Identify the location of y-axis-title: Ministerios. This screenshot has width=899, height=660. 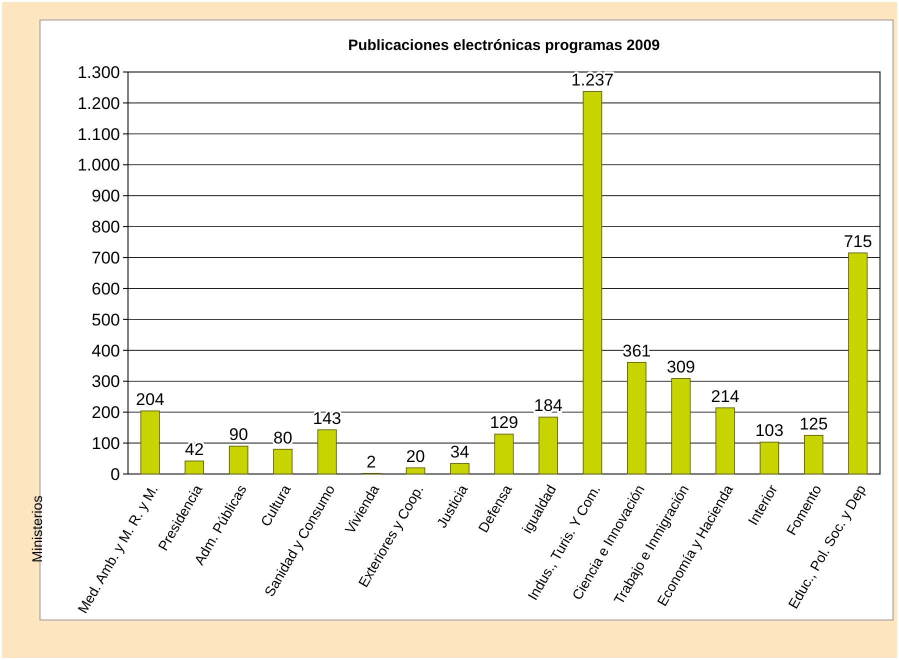
(37, 529).